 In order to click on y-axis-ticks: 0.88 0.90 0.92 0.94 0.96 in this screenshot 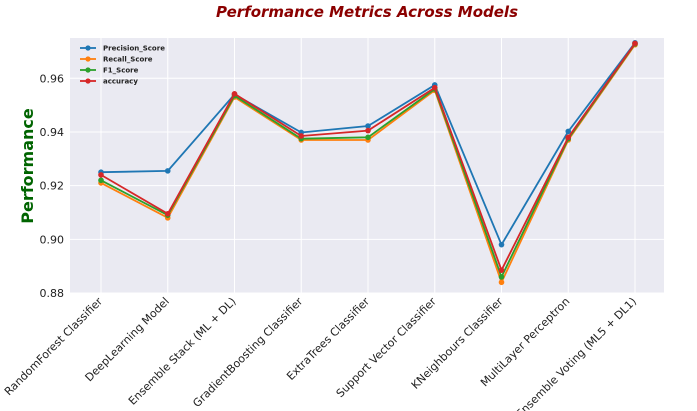, I will do `click(52, 186)`.